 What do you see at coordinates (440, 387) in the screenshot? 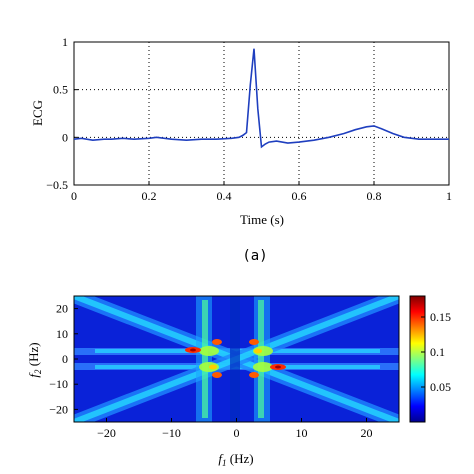
I see `colorbar-tick-label: 0.05` at bounding box center [440, 387].